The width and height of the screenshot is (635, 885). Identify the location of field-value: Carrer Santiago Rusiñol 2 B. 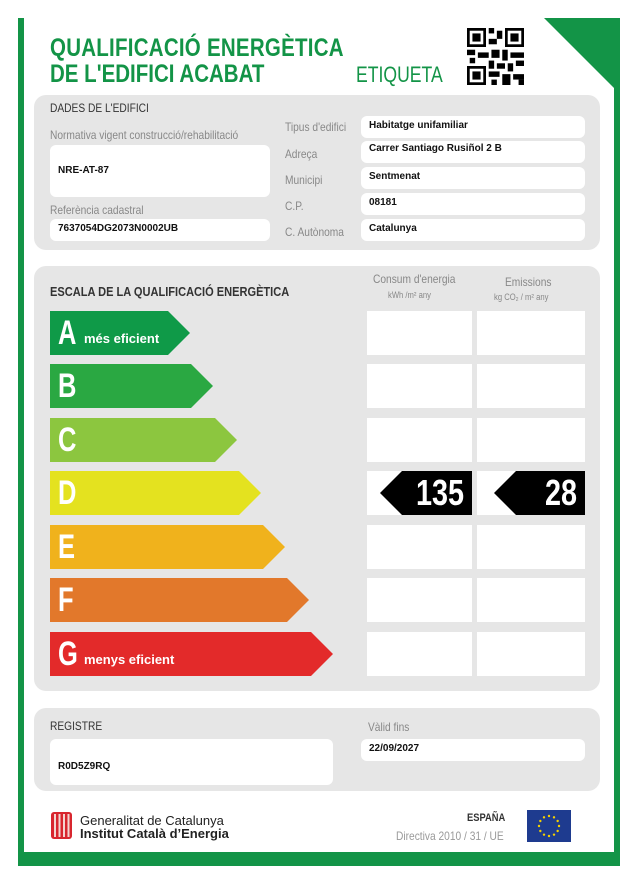
(473, 152).